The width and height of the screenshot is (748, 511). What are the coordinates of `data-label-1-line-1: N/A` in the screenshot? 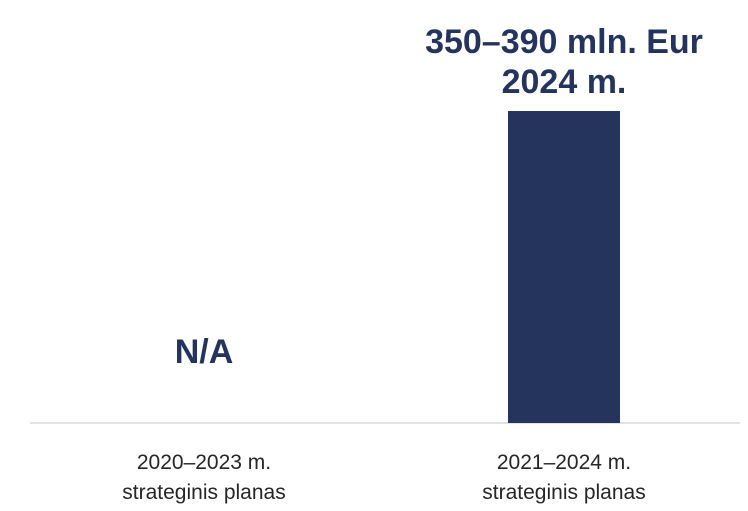 It's located at (204, 352).